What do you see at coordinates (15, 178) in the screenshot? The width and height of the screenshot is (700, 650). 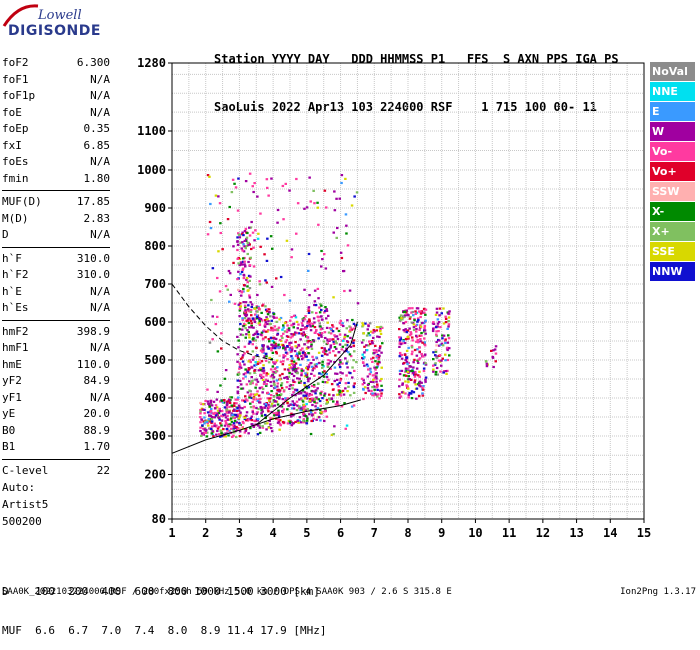 I see `param-name: fmin` at bounding box center [15, 178].